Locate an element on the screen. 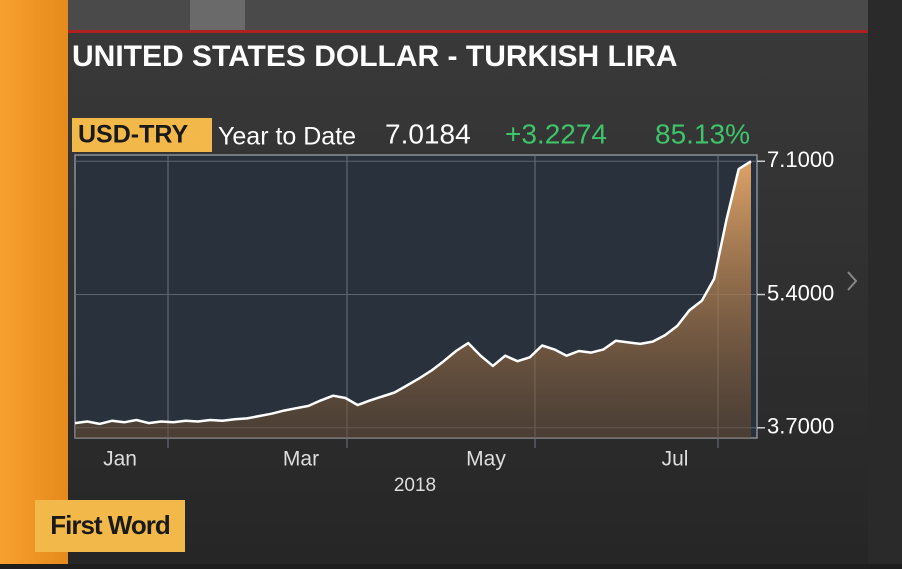  arrow-icon is located at coordinates (852, 281).